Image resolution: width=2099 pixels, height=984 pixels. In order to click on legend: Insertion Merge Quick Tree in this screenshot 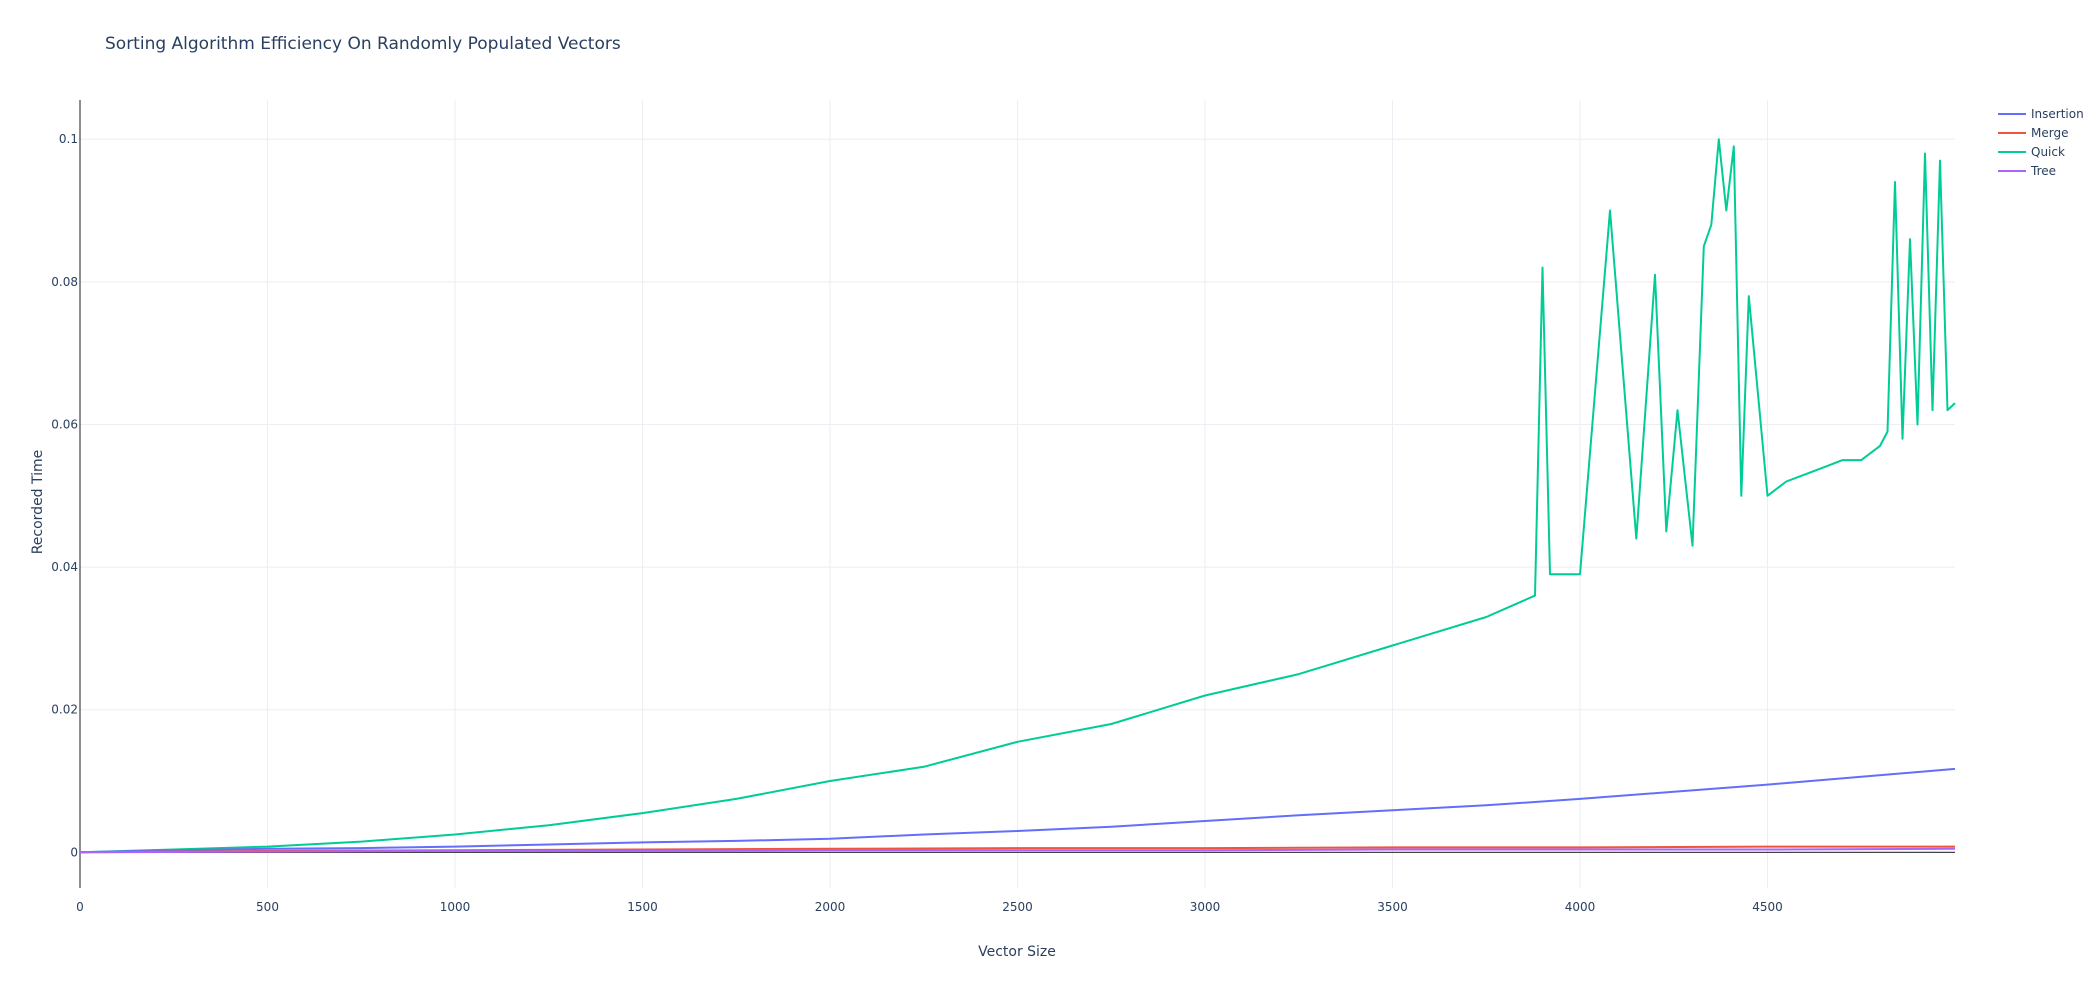, I will do `click(2041, 142)`.